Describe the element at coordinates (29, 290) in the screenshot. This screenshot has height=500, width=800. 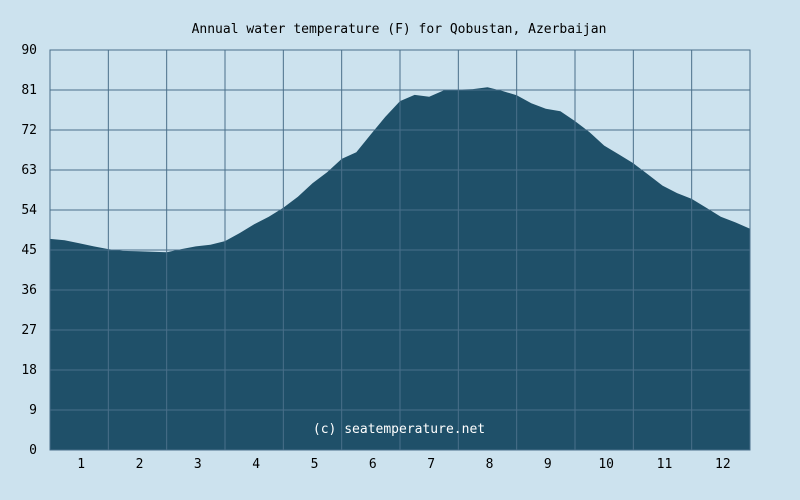
I see `y-tick-label: 36` at that location.